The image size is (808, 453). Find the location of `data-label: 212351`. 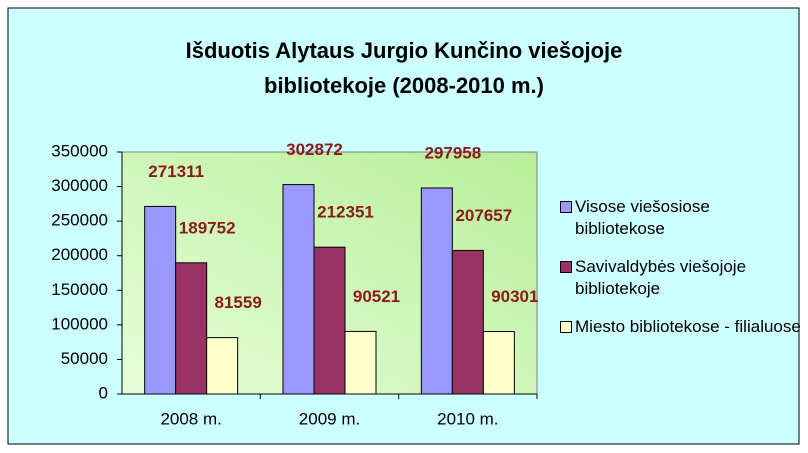

data-label: 212351 is located at coordinates (345, 212).